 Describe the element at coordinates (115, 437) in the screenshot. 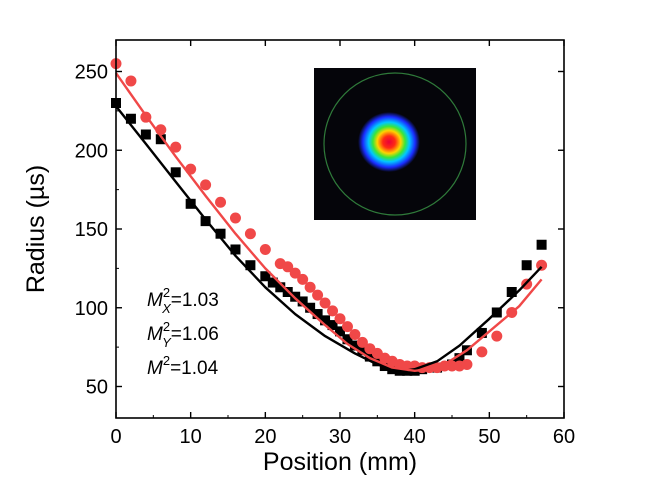

I see `x-tick-label: 0` at that location.